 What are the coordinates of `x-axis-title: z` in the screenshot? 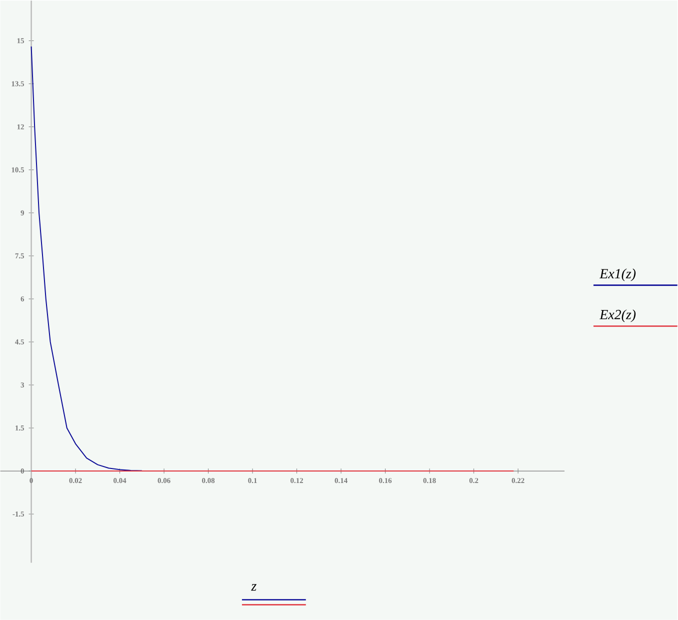 It's located at (253, 587).